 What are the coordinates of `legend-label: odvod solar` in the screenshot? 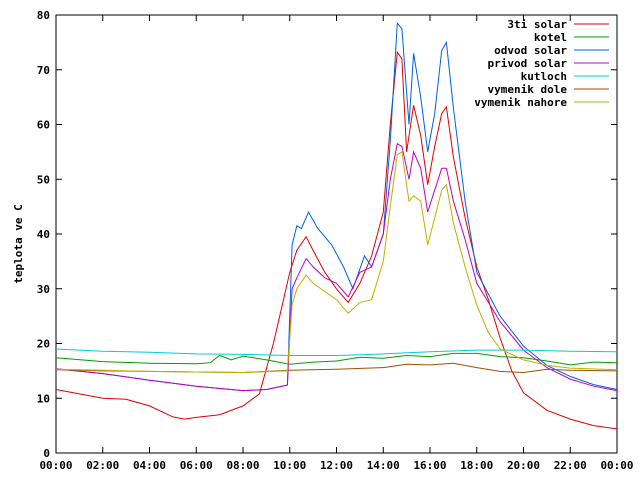 It's located at (530, 50).